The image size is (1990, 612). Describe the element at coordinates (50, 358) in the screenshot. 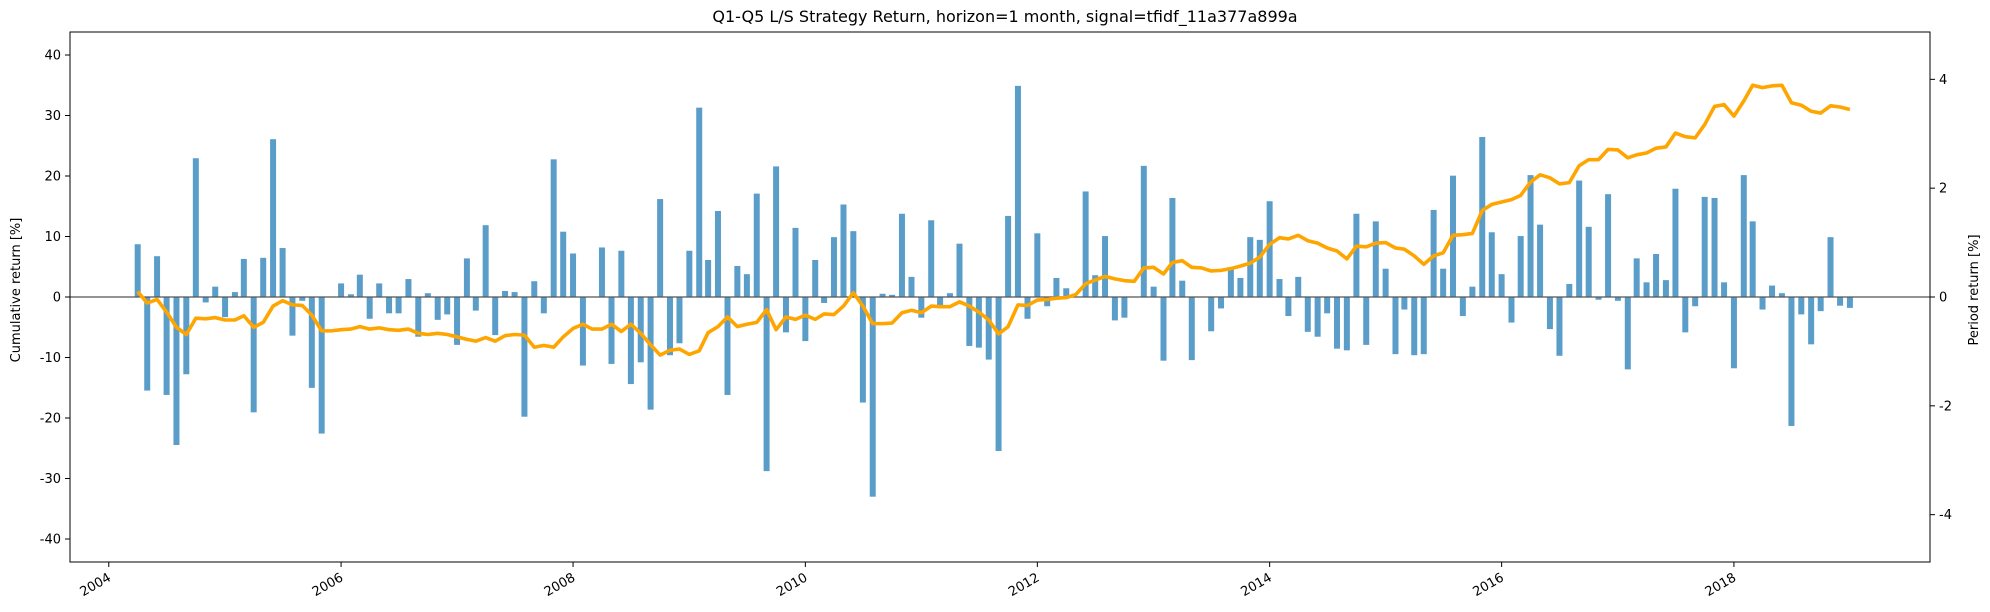

I see `left-tick-label: -10` at that location.